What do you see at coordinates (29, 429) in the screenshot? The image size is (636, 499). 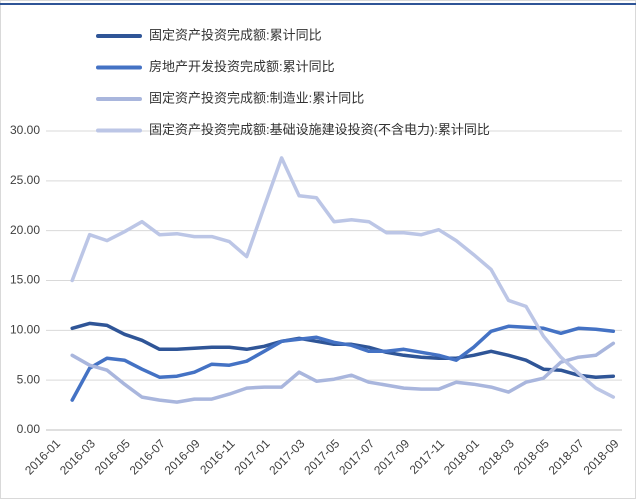 I see `y-tick-label: 0.00` at bounding box center [29, 429].